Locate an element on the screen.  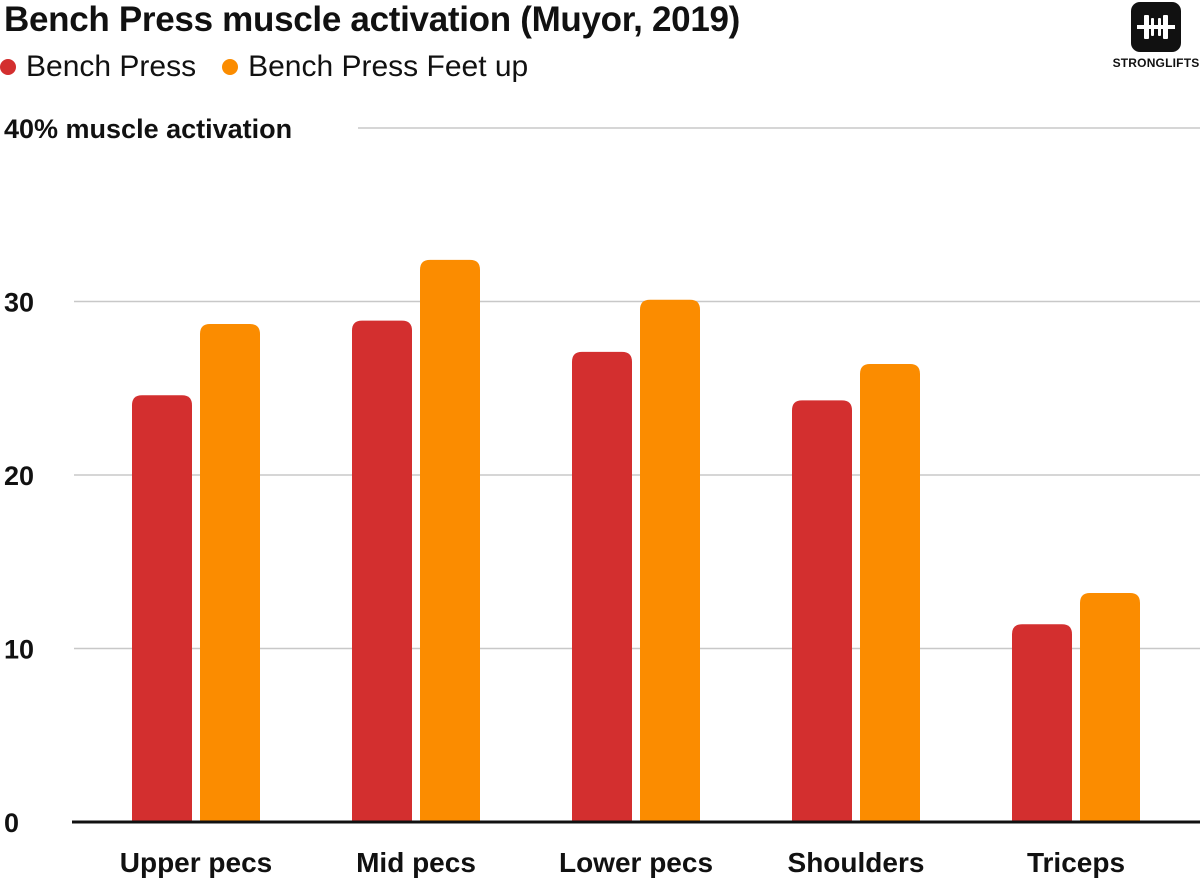
bar-lower-pecs-bench-press-feet-up is located at coordinates (670, 560).